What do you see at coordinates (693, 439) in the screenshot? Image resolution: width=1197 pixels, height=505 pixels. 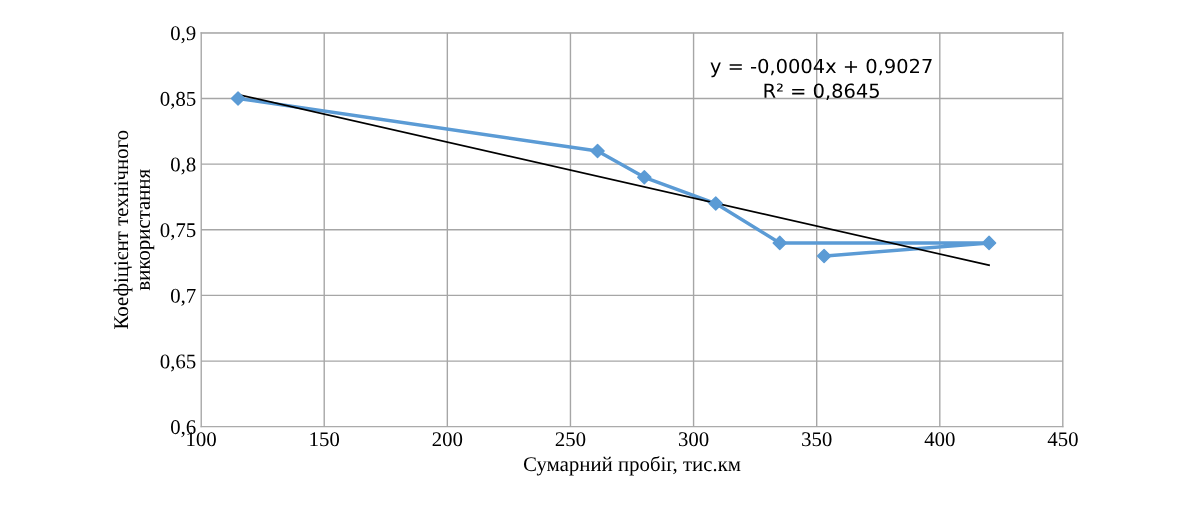 I see `x-tick-label: 300` at bounding box center [693, 439].